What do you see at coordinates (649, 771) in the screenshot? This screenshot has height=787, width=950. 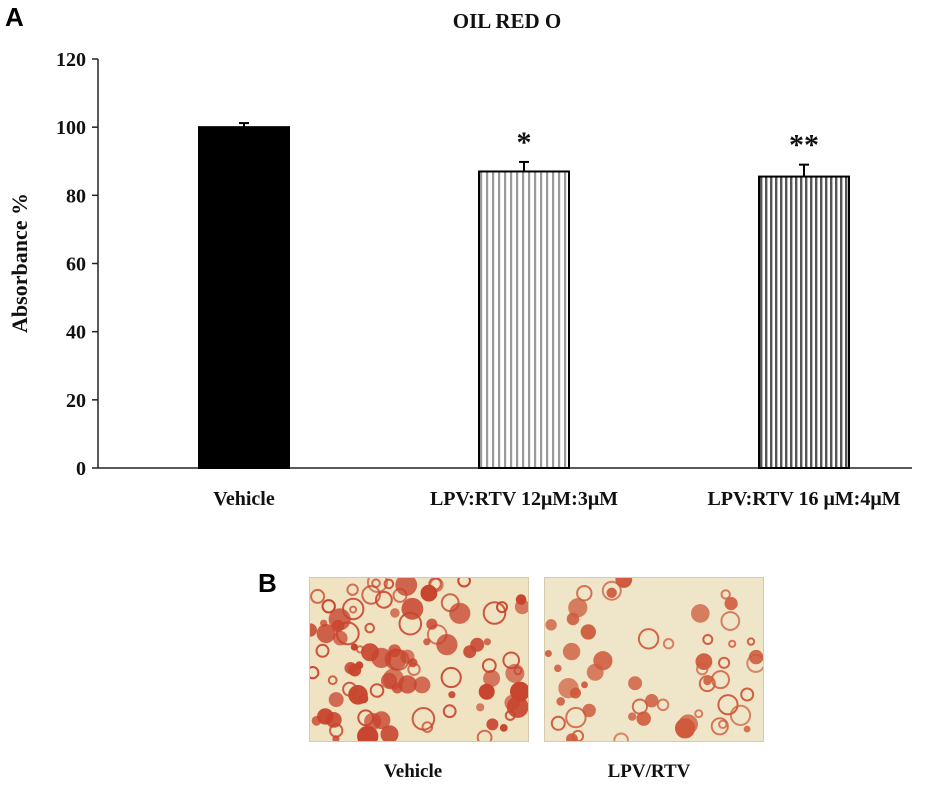 I see `lpv-rtv-caption: LPV/RTV` at bounding box center [649, 771].